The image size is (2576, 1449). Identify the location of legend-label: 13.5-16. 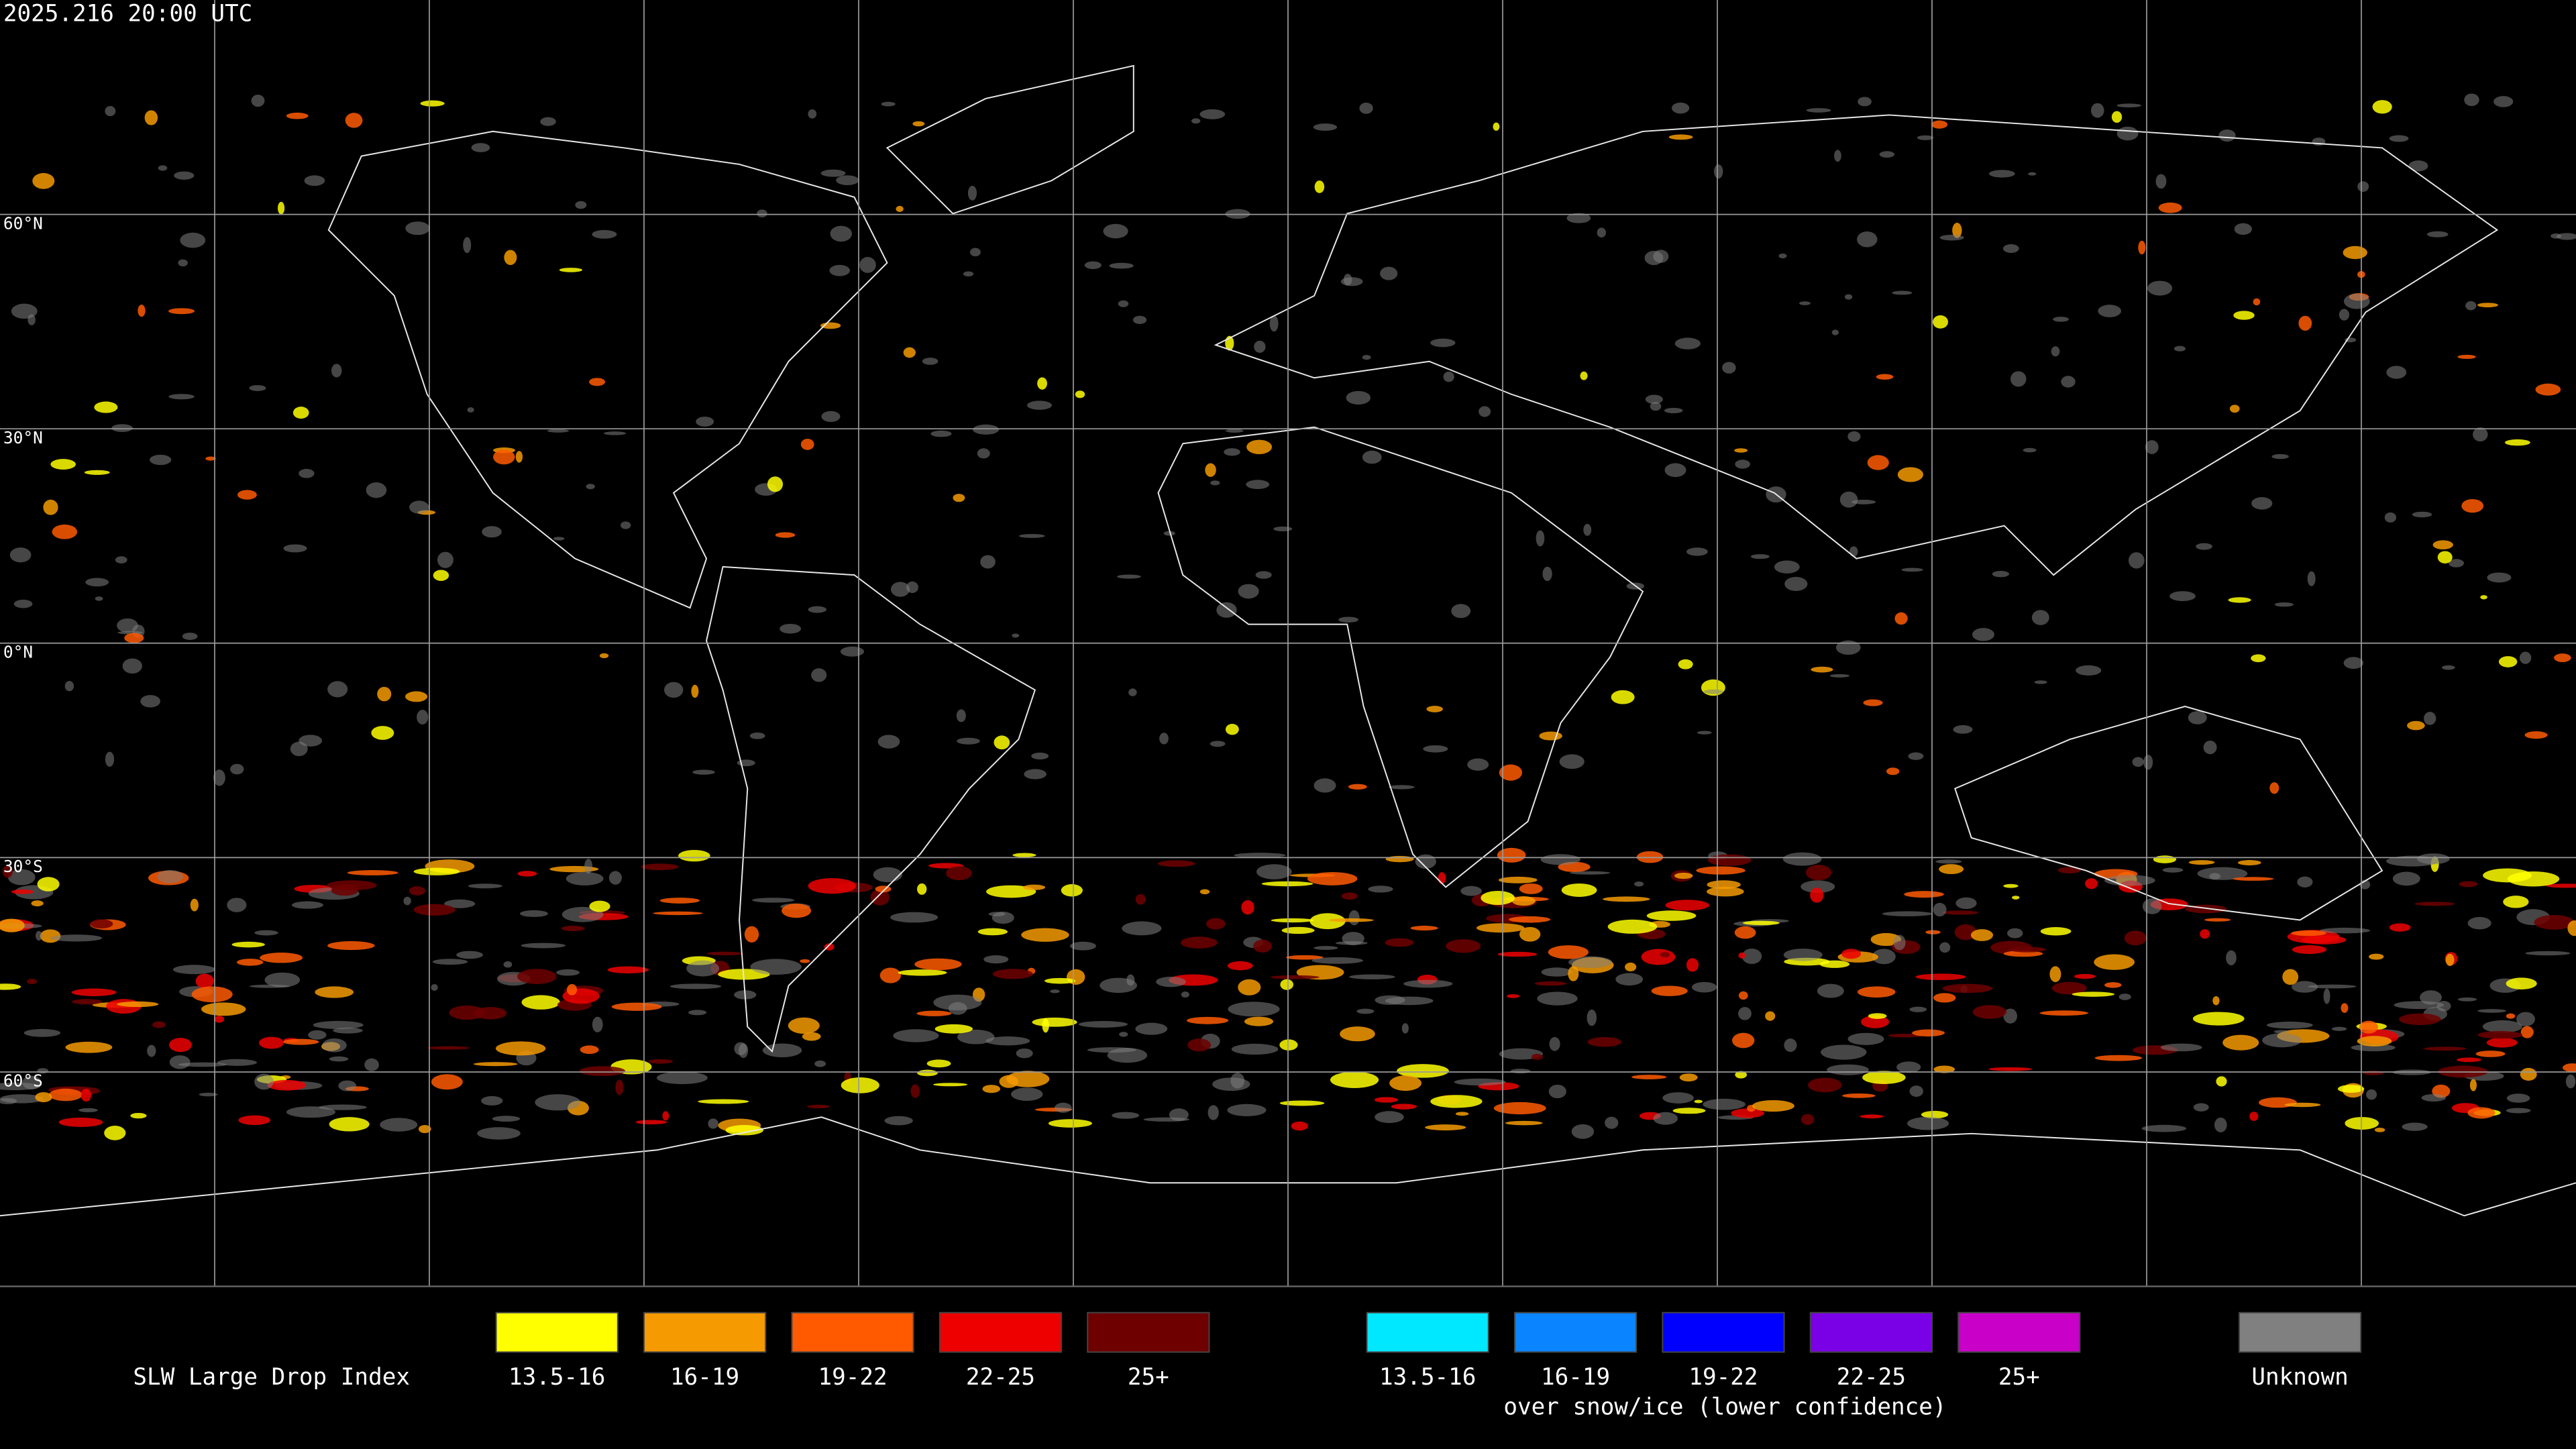
(556, 1377).